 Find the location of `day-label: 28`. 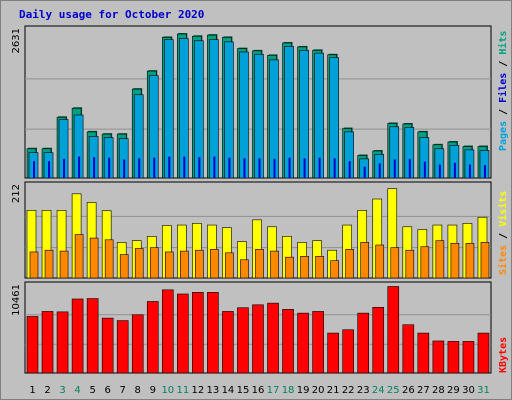

day-label: 28 is located at coordinates (438, 390).